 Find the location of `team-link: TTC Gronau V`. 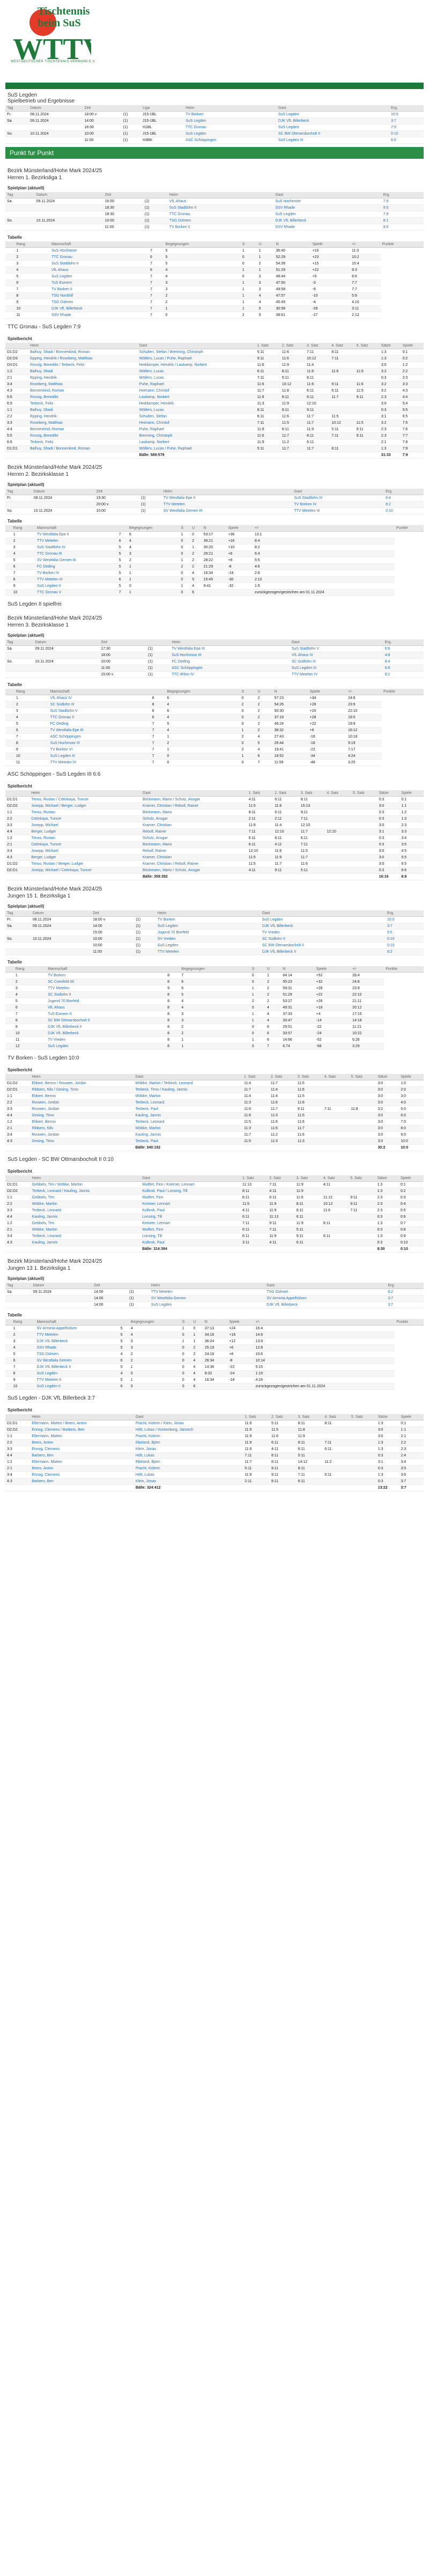

team-link: TTC Gronau V is located at coordinates (49, 592).